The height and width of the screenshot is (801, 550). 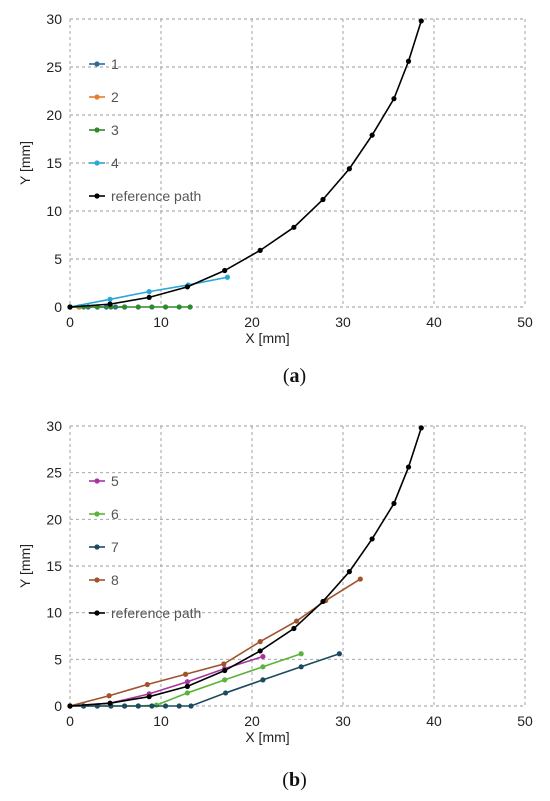 I want to click on legend-label: 8, so click(x=115, y=580).